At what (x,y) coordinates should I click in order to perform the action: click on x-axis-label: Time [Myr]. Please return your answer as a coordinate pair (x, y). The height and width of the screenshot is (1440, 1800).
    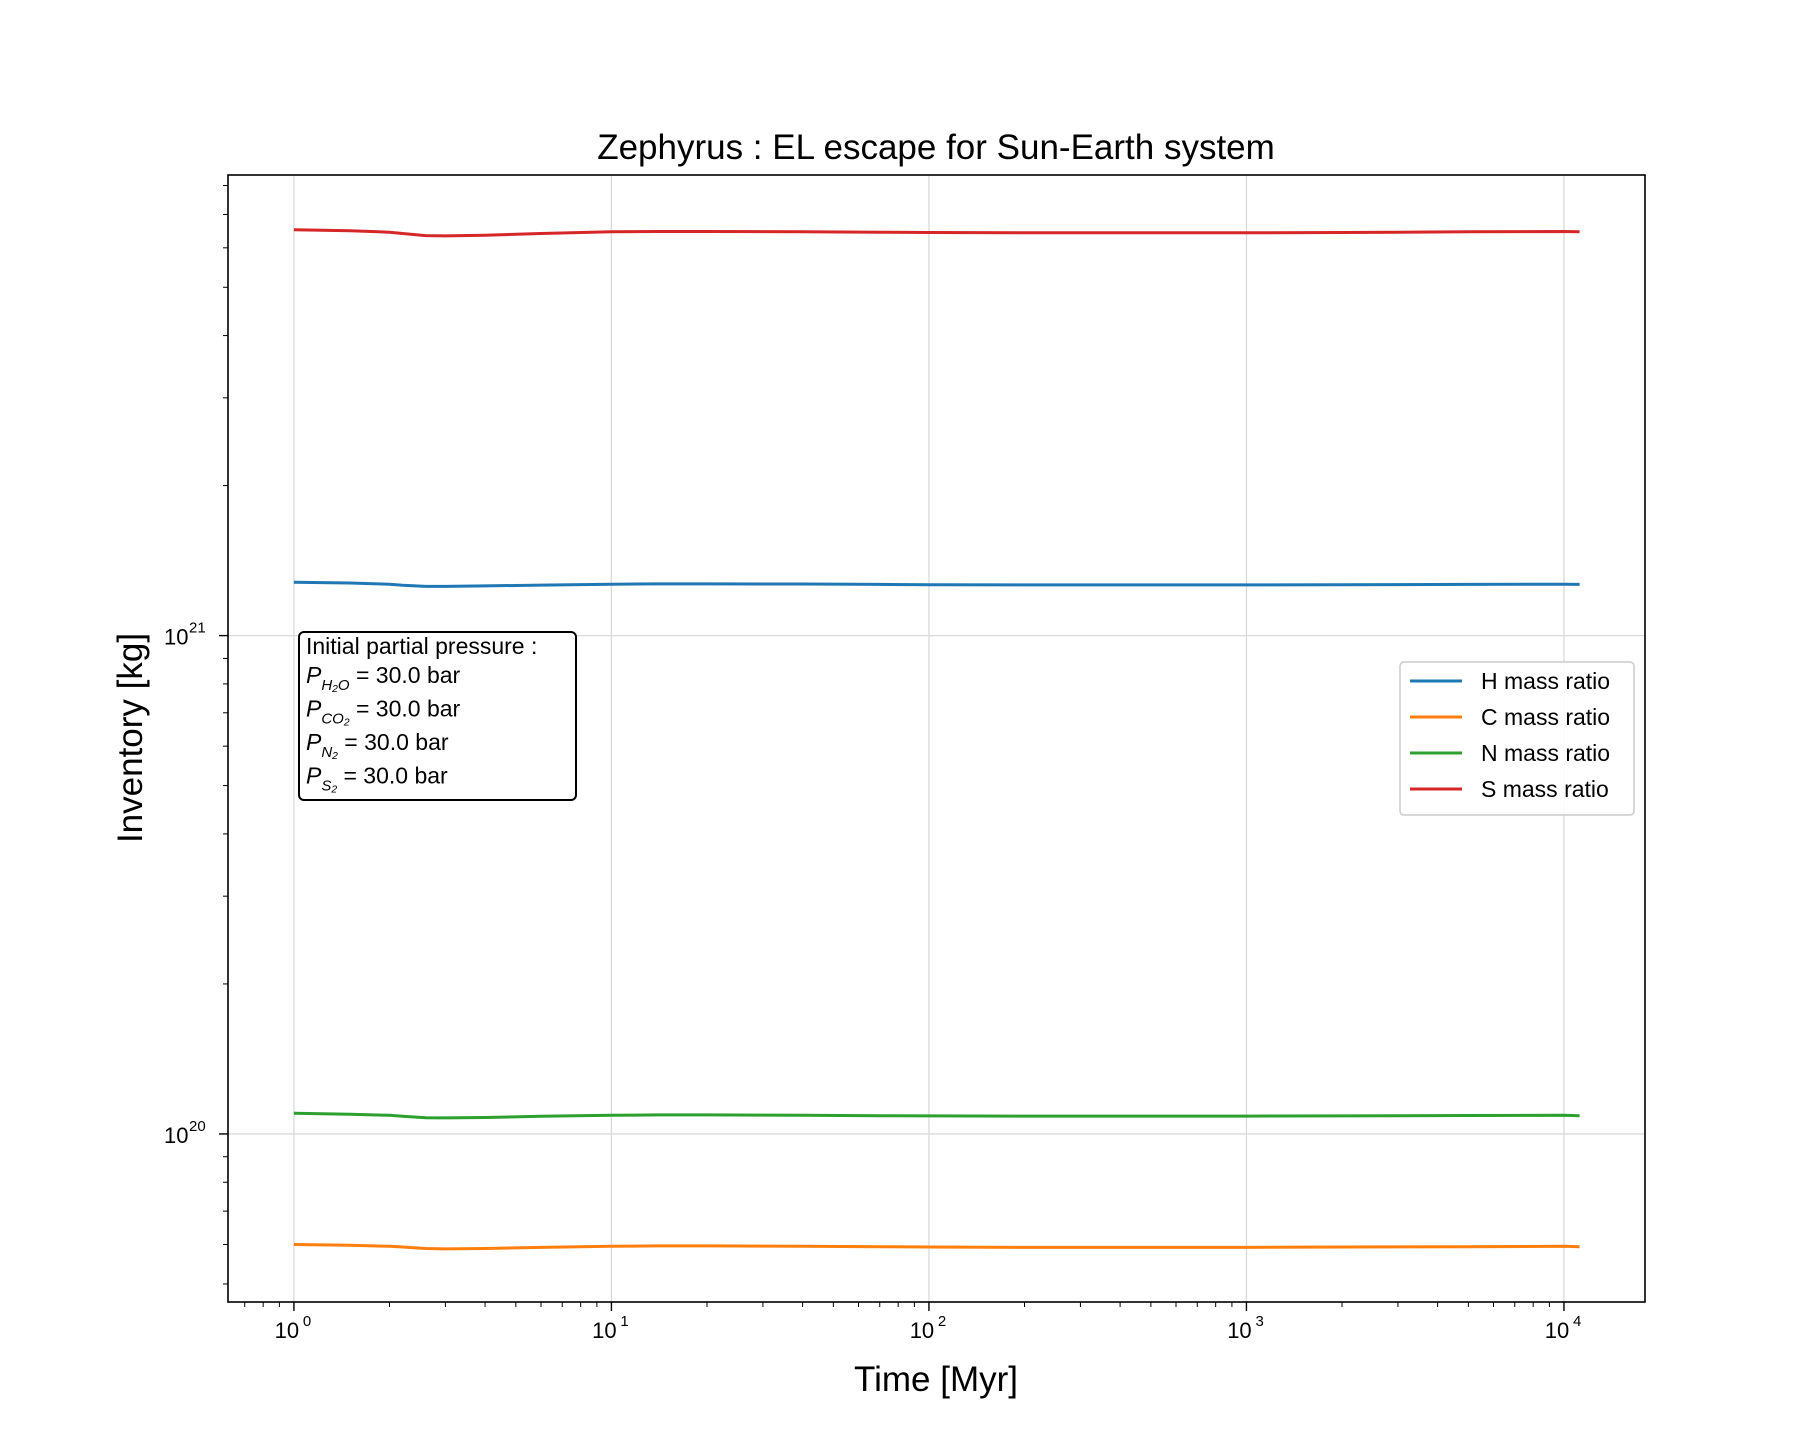
    Looking at the image, I should click on (936, 1379).